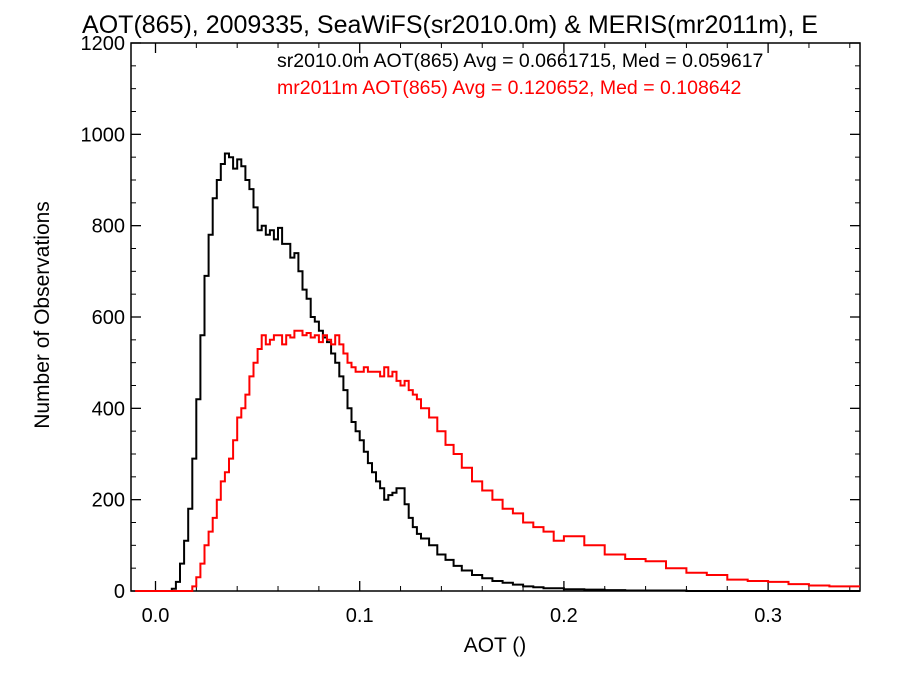 The width and height of the screenshot is (900, 675). What do you see at coordinates (119, 592) in the screenshot?
I see `y-tick-label: 0` at bounding box center [119, 592].